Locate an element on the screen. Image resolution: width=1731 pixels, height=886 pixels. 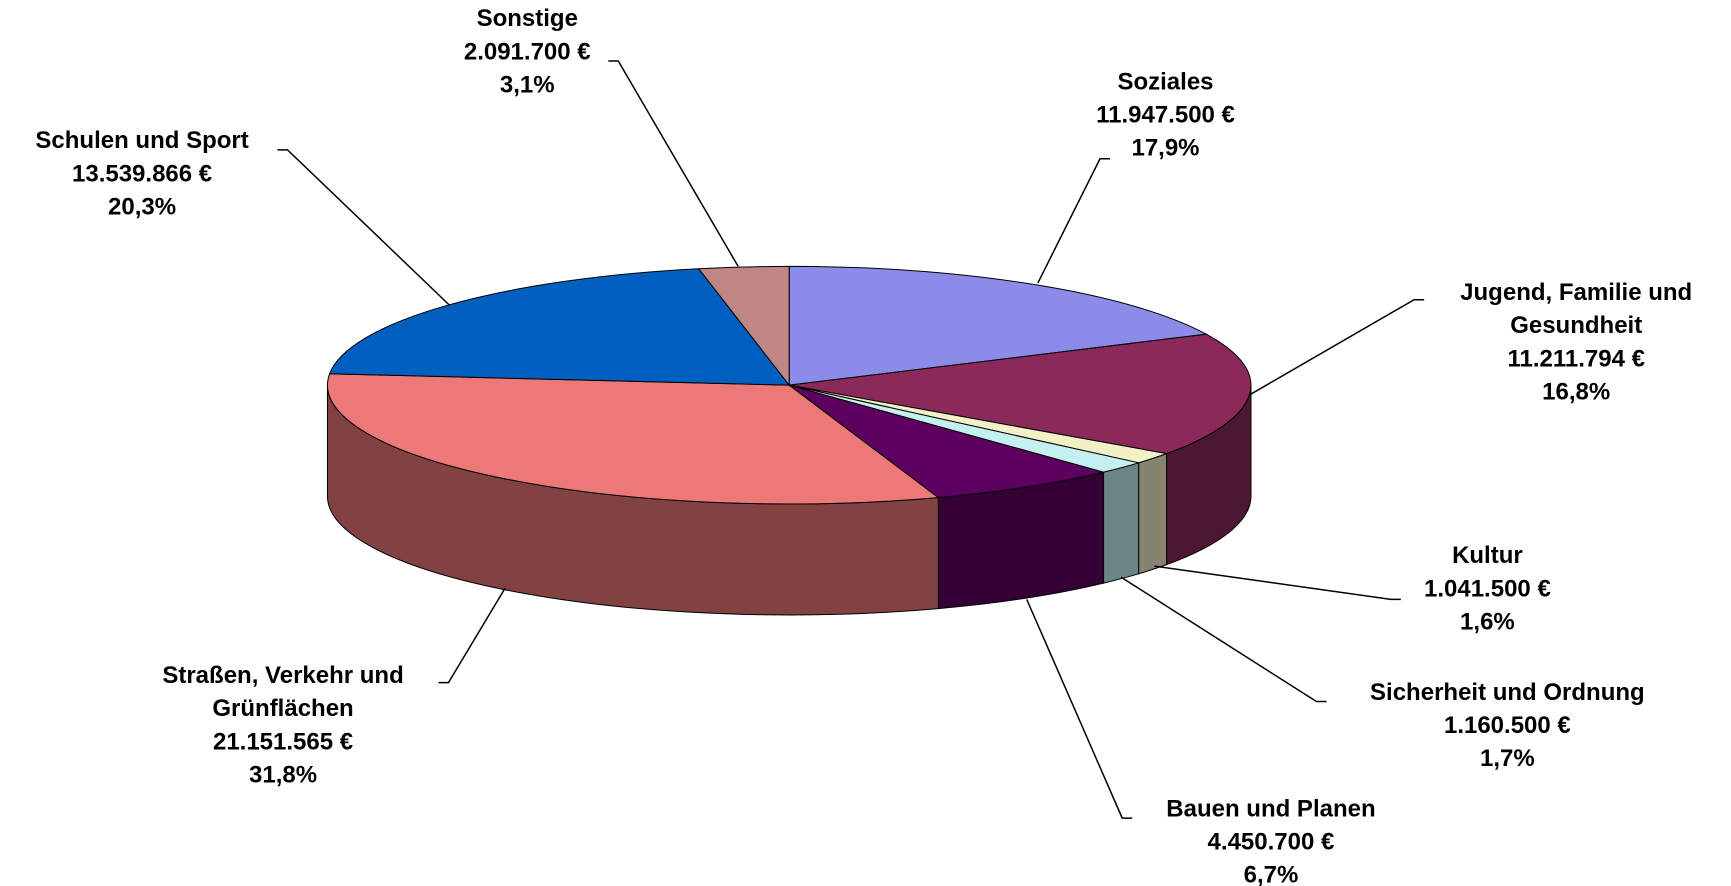
label-line: Kultur is located at coordinates (1487, 556).